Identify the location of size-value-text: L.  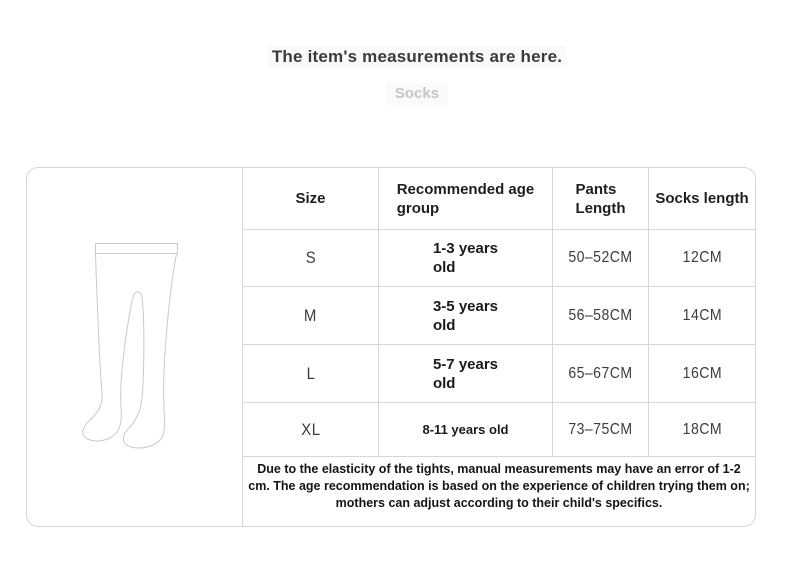
(310, 373).